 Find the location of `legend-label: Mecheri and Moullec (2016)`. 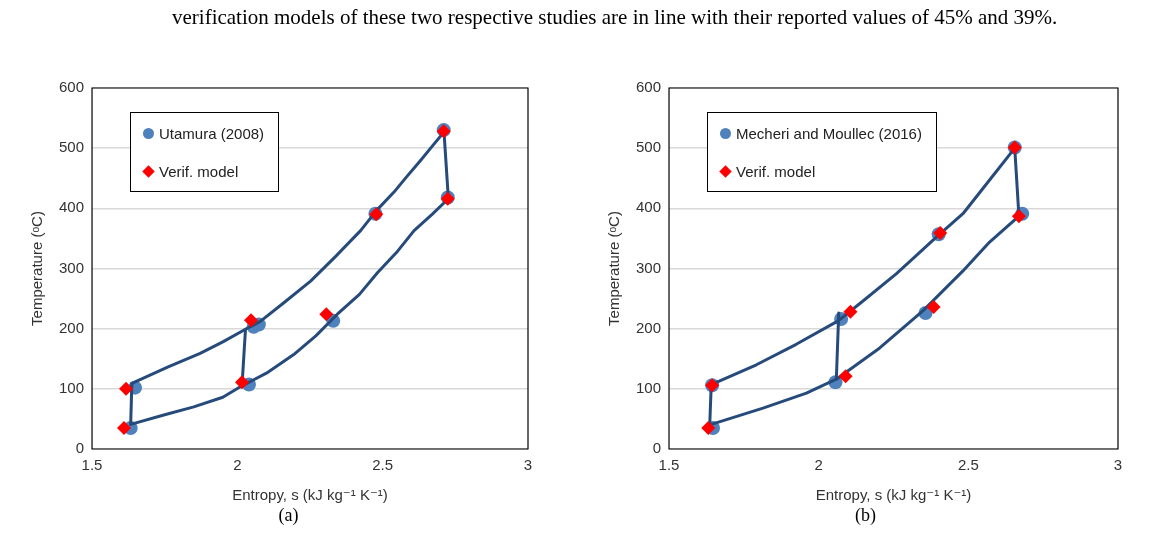

legend-label: Mecheri and Moullec (2016) is located at coordinates (829, 133).